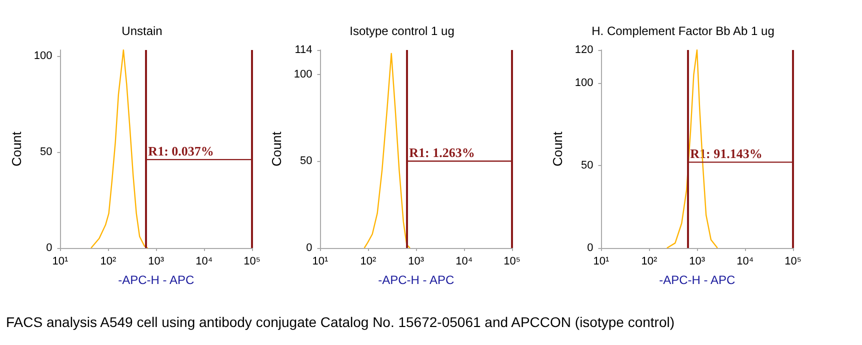 This screenshot has height=345, width=862. I want to click on y-tick-label: 114, so click(303, 50).